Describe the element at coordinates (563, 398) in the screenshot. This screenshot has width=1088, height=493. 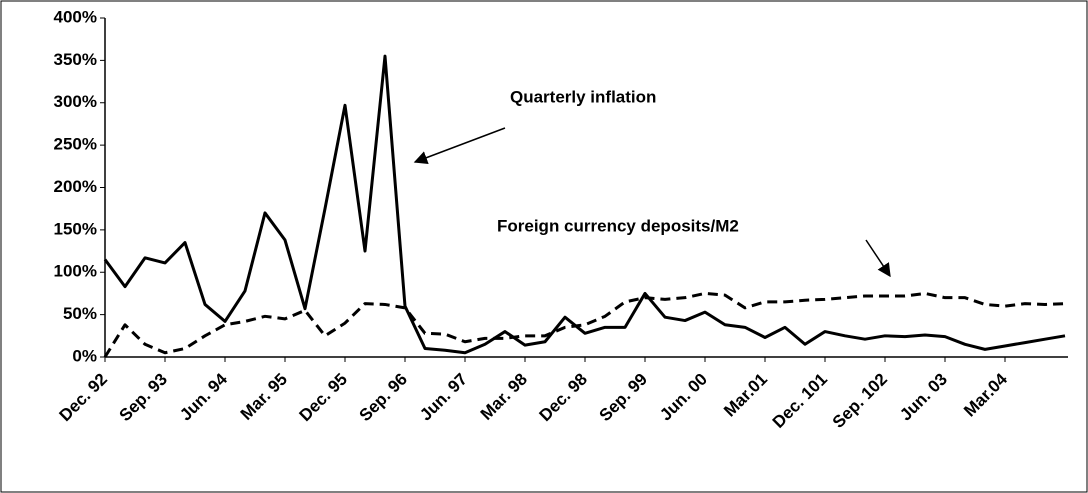
I see `x-tick-label: Dec. 98` at that location.